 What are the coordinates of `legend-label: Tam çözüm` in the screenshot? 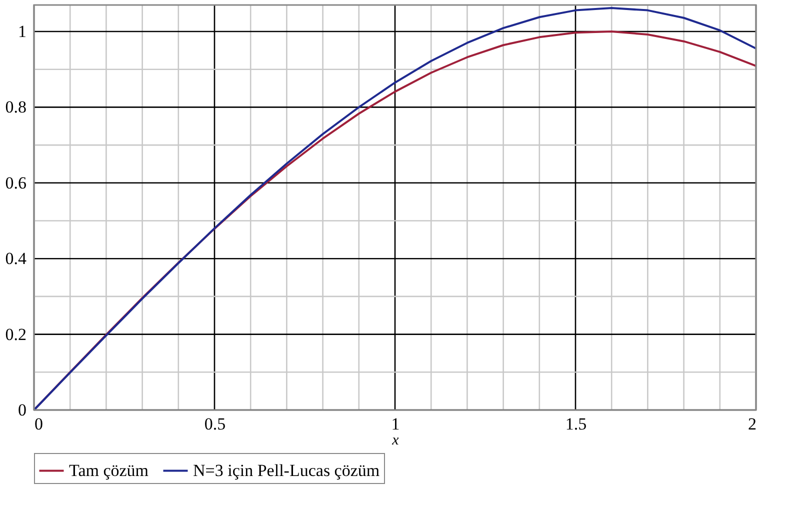 It's located at (109, 470).